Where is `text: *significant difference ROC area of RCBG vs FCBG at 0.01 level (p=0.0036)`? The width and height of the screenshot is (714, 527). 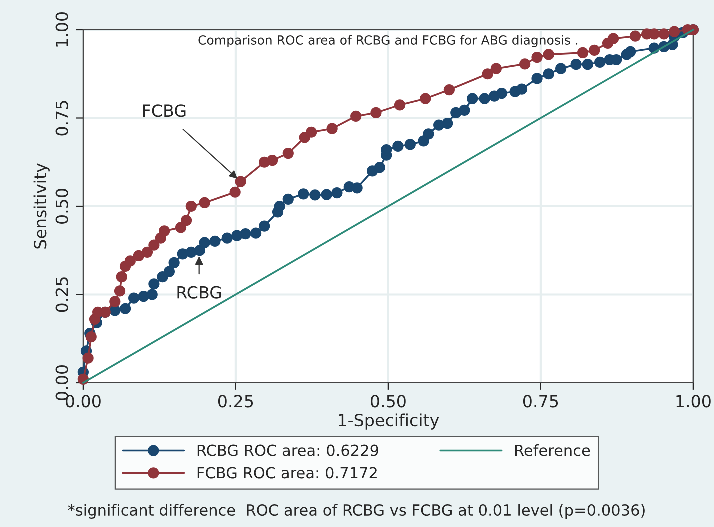 text: *significant difference ROC area of RCBG vs FCBG at 0.01 level (p=0.0036) is located at coordinates (356, 511).